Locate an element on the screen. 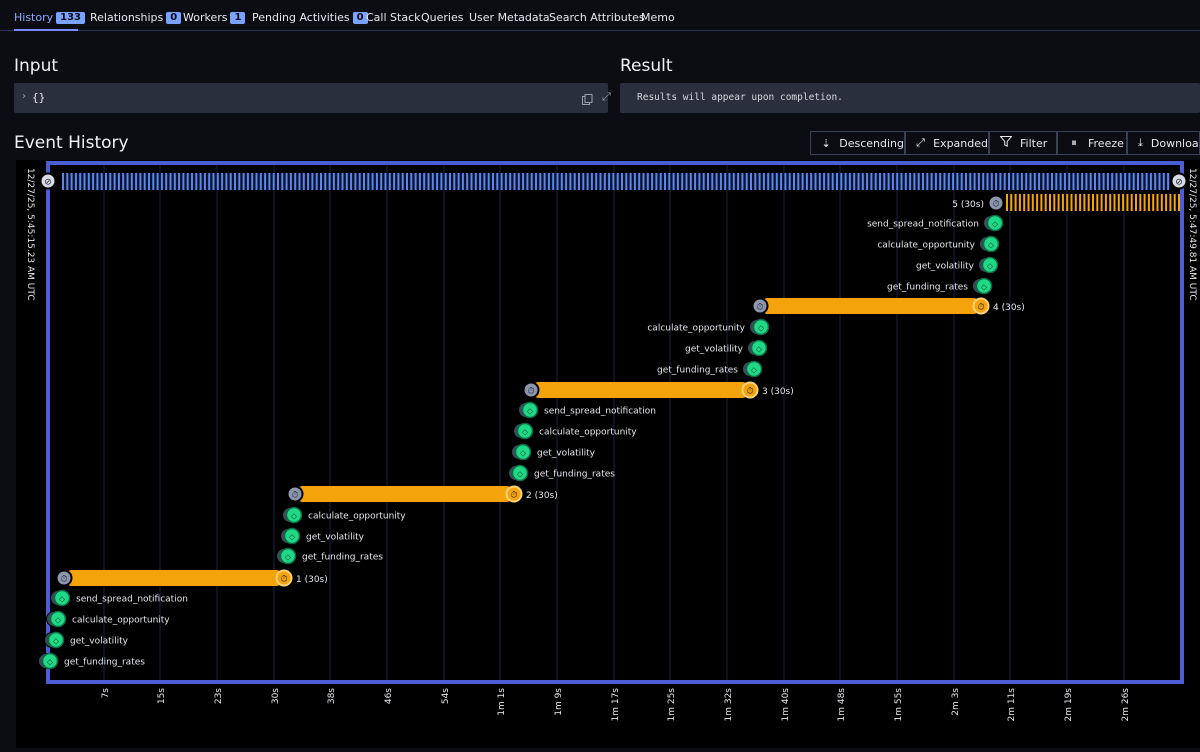  count-badge: 1 is located at coordinates (238, 17).